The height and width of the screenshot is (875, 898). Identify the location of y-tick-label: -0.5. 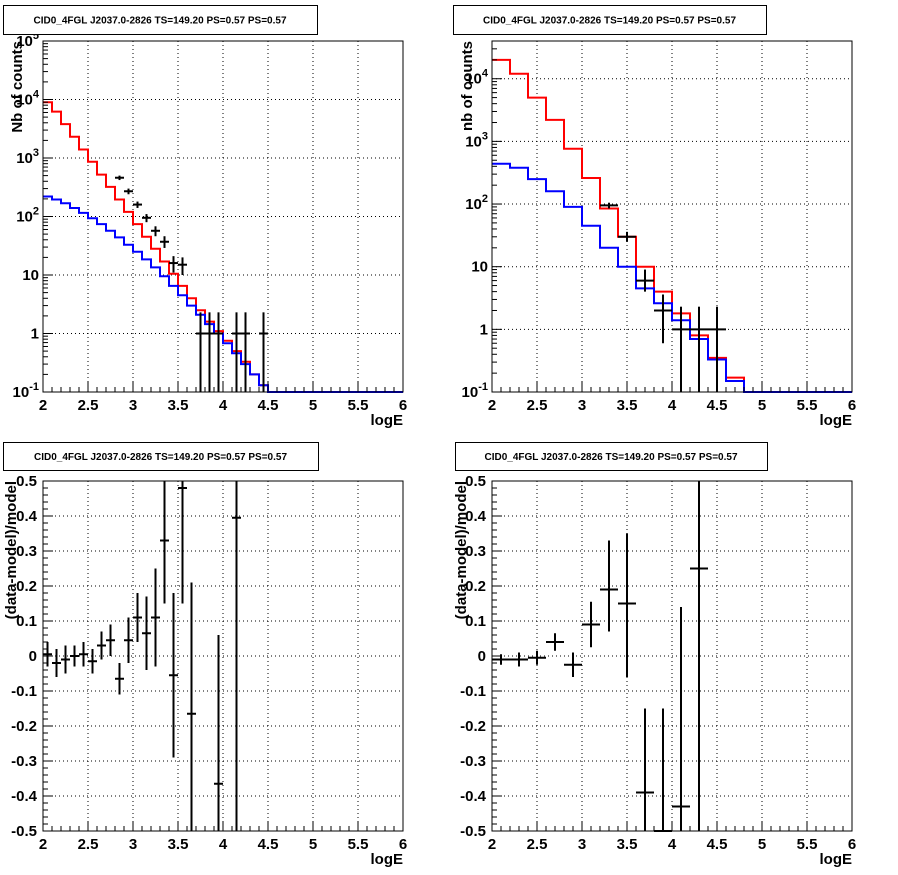
(24, 831).